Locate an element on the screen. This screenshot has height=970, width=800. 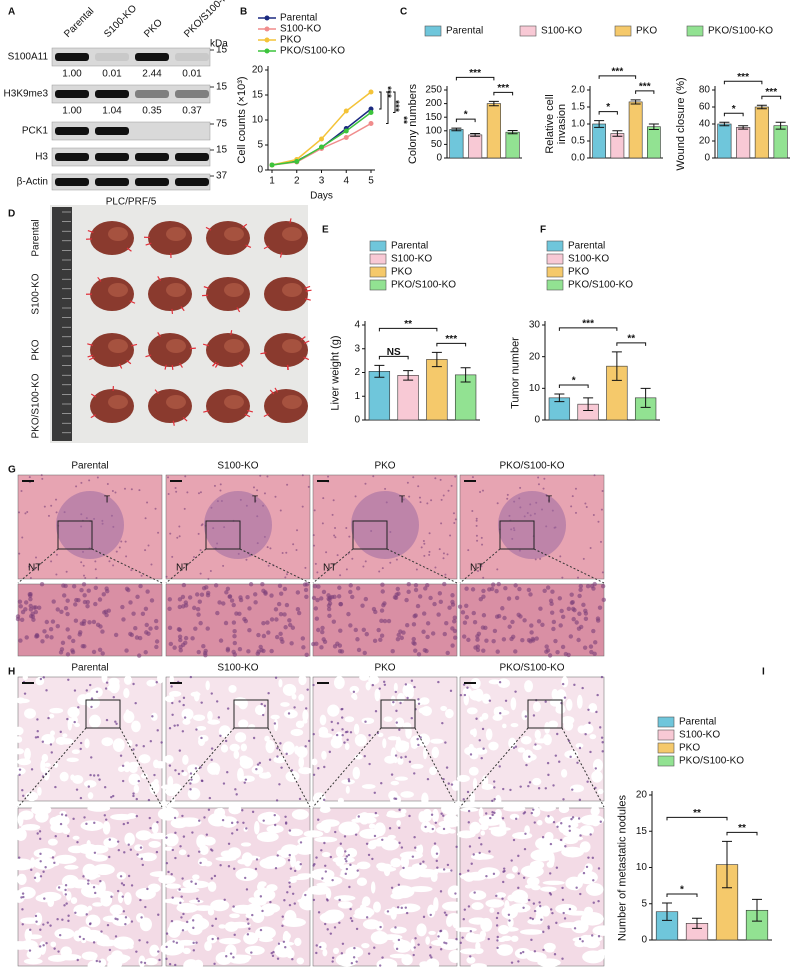
series-line is located at coordinates (321, 144).